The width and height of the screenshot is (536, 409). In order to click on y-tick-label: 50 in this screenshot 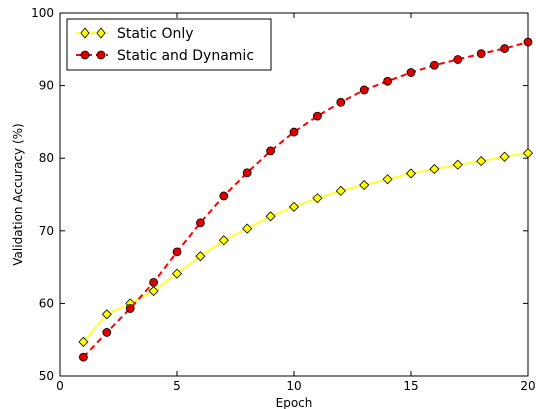, I will do `click(46, 376)`.